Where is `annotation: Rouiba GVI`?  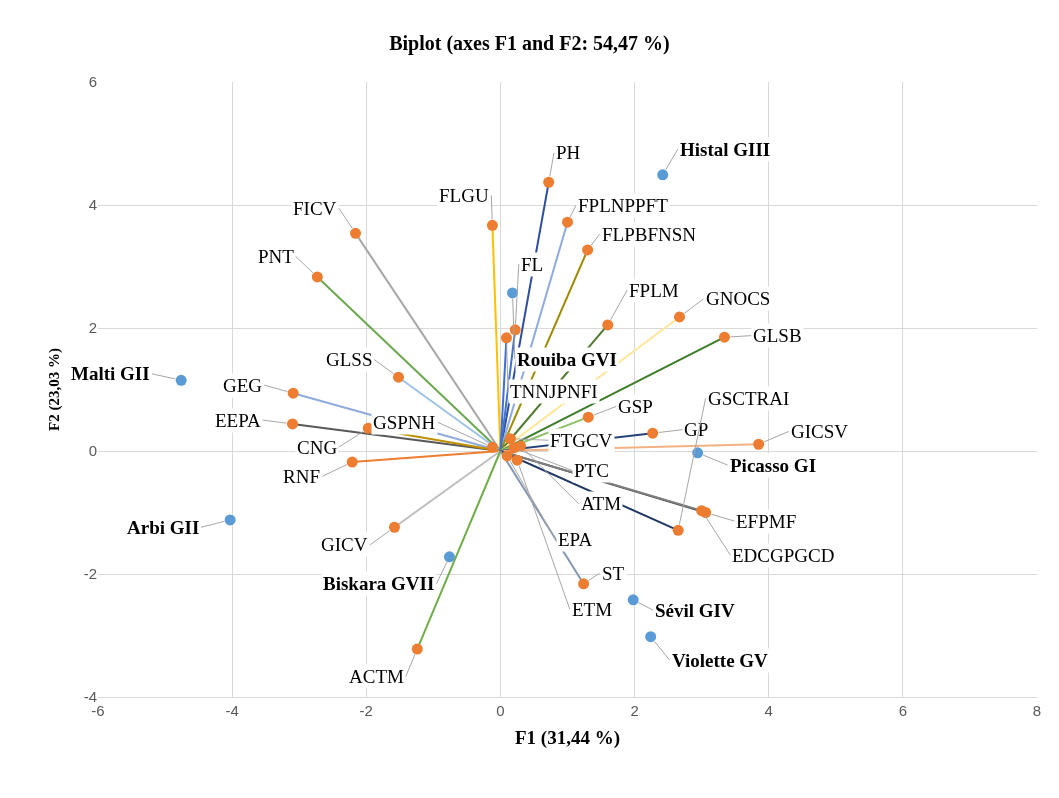
annotation: Rouiba GVI is located at coordinates (567, 359).